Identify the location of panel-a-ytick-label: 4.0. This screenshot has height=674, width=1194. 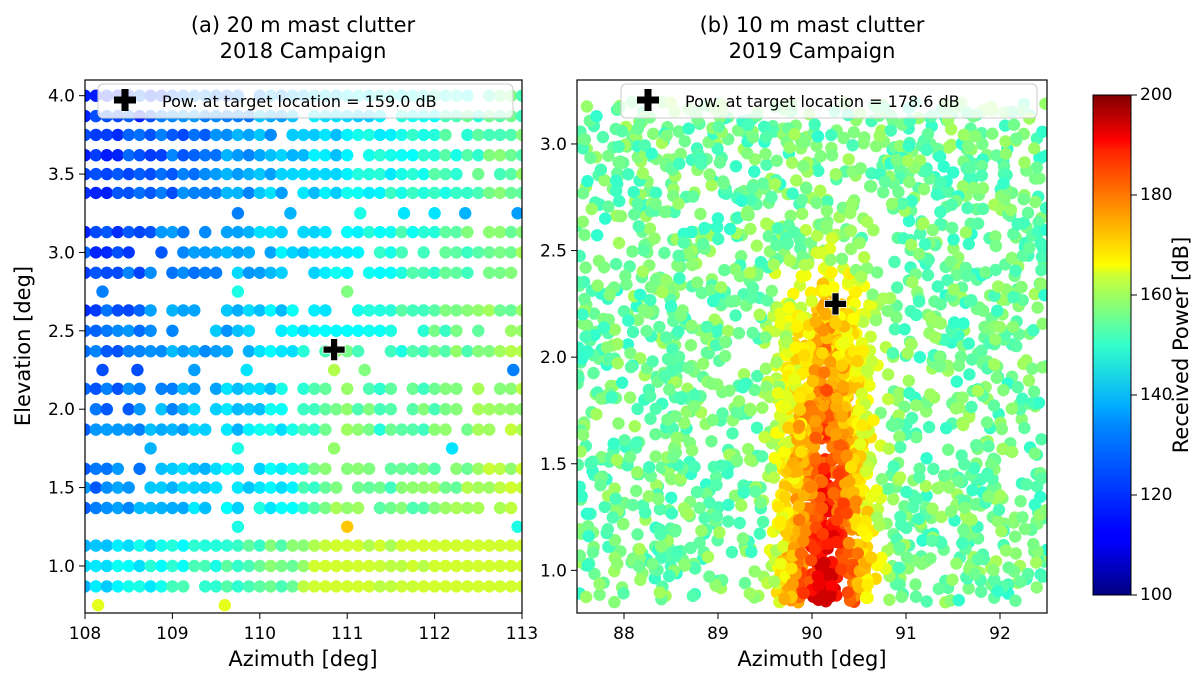
(61, 97).